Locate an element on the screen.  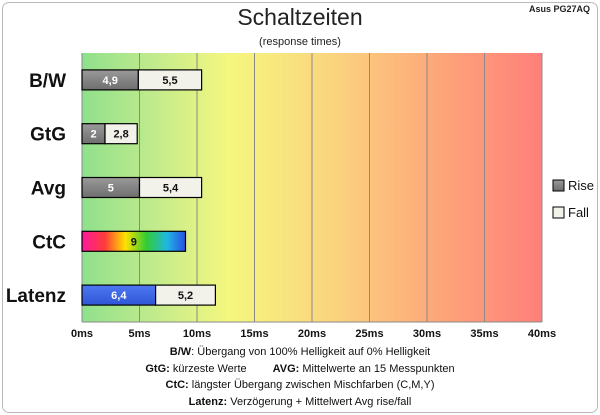
category-label: Avg is located at coordinates (48, 189).